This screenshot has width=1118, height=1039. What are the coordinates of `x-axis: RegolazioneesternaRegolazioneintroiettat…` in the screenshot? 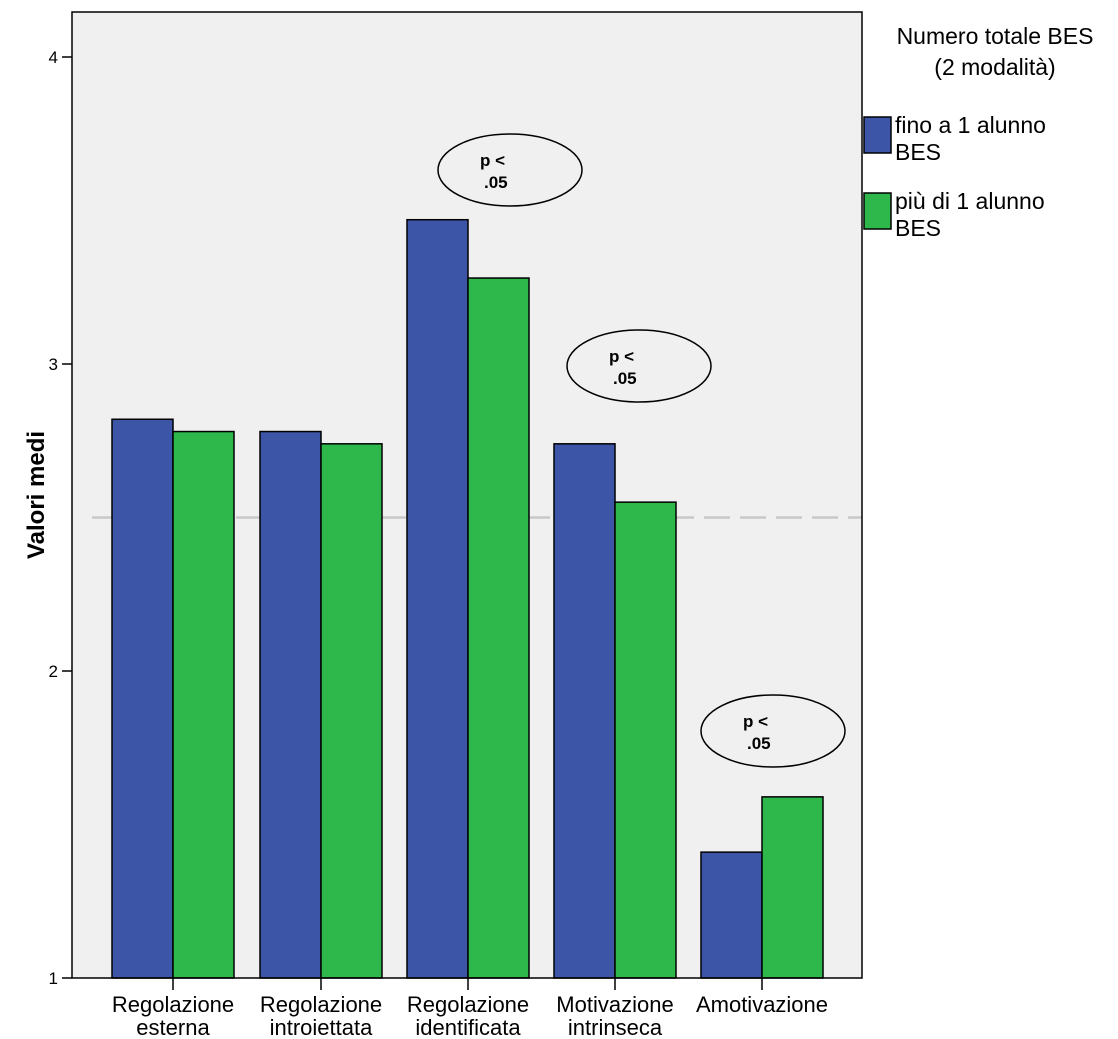 It's located at (470, 1008).